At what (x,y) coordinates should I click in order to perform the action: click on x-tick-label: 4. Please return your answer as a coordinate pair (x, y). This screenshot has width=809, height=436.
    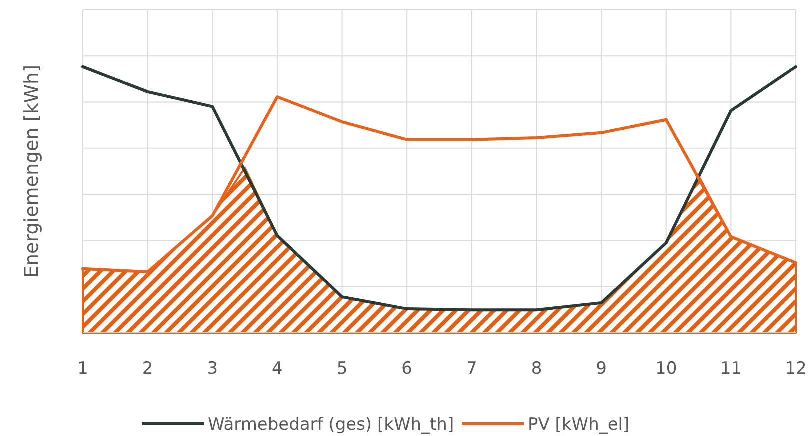
    Looking at the image, I should click on (277, 369).